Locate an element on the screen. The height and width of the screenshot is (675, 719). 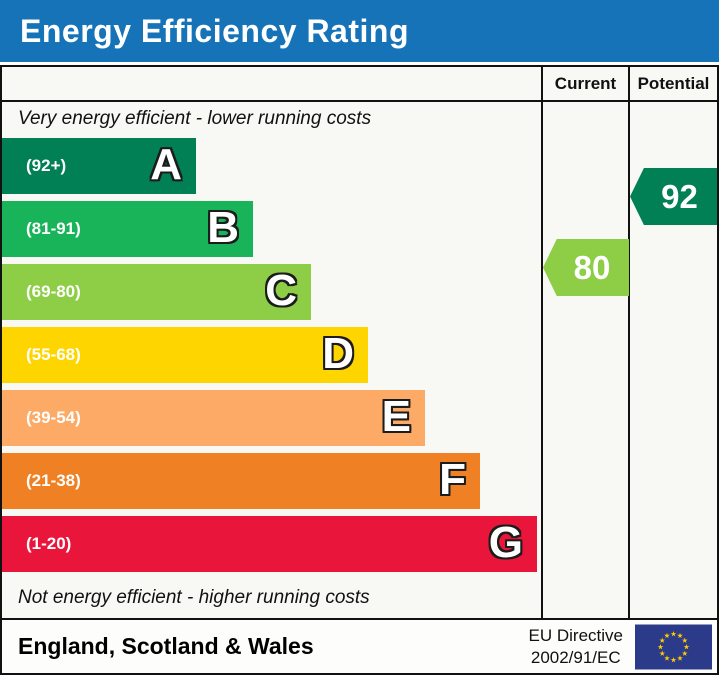
current-rating-marker: 80 is located at coordinates (586, 267).